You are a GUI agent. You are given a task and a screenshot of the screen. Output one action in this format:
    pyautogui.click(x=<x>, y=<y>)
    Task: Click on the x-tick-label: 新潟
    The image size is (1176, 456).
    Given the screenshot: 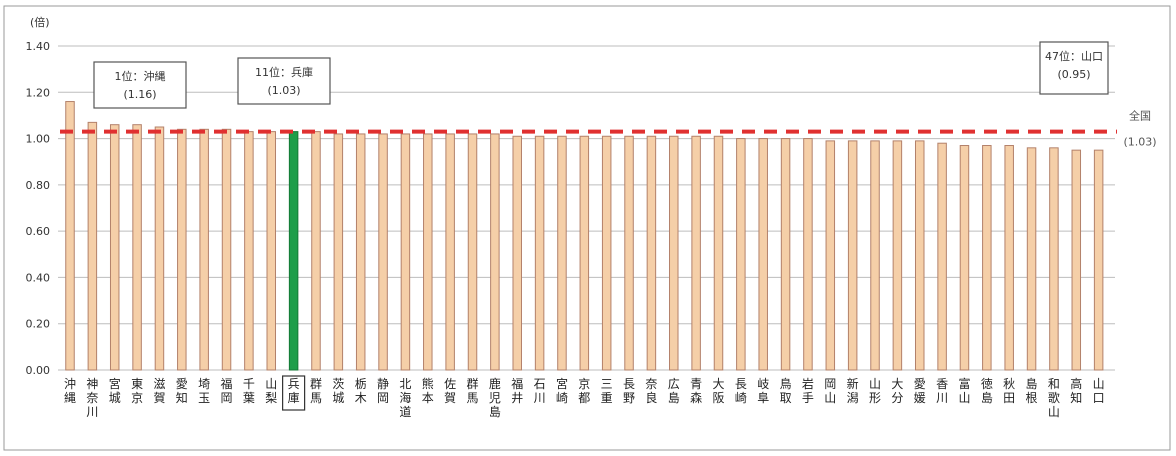 What is the action you would take?
    pyautogui.click(x=853, y=390)
    